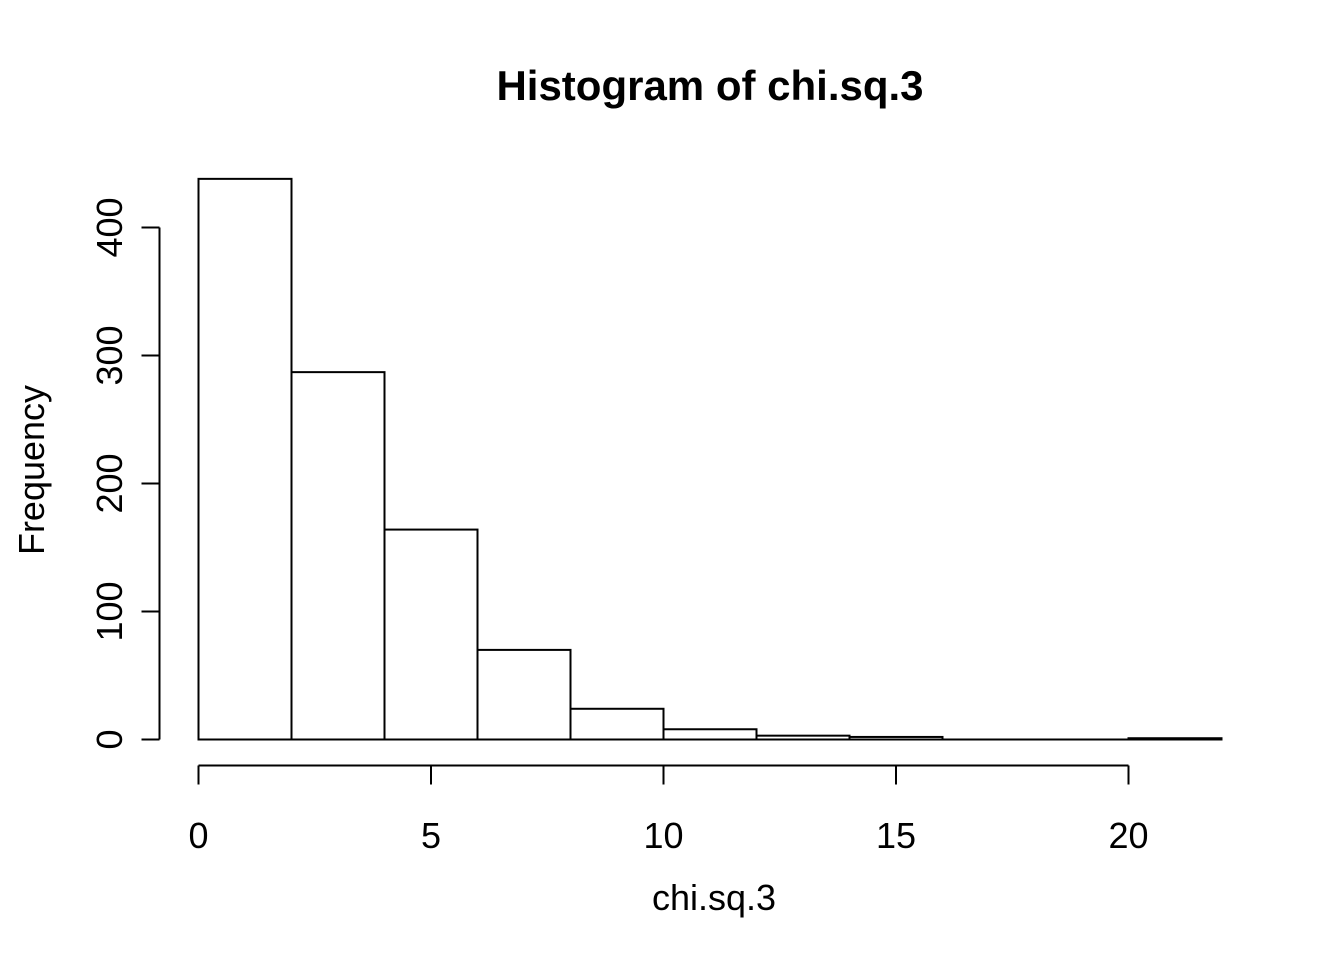 This screenshot has width=1344, height=960. What do you see at coordinates (431, 835) in the screenshot?
I see `x-tick-label: 5` at bounding box center [431, 835].